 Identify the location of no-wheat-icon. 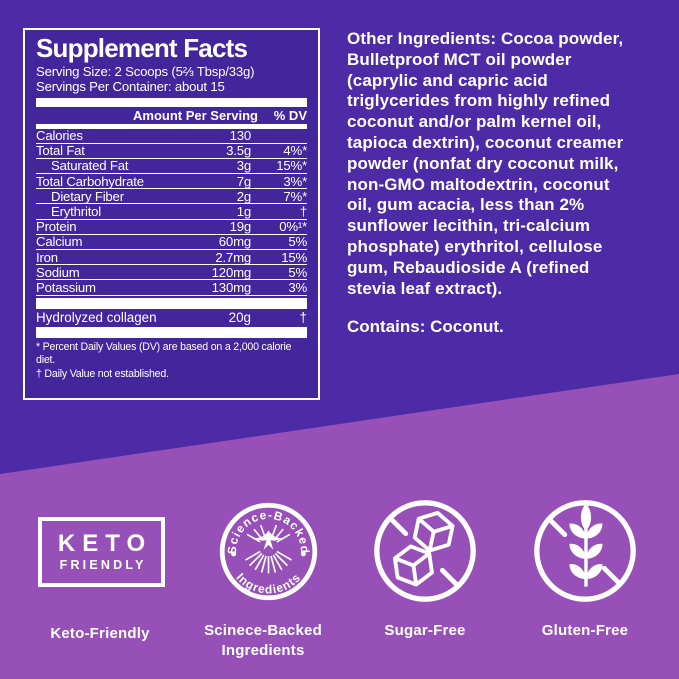
(585, 551).